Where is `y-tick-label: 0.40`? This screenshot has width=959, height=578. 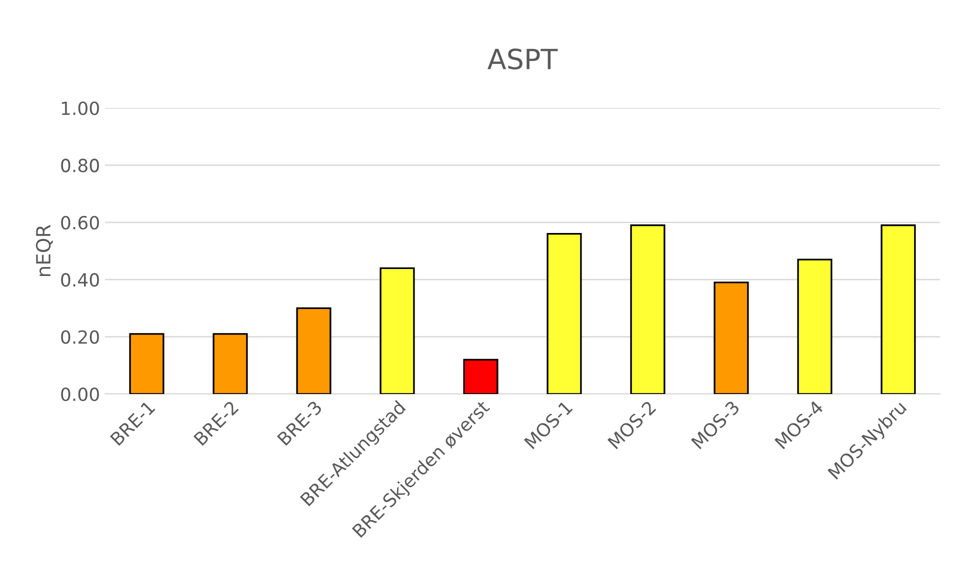 y-tick-label: 0.40 is located at coordinates (80, 280).